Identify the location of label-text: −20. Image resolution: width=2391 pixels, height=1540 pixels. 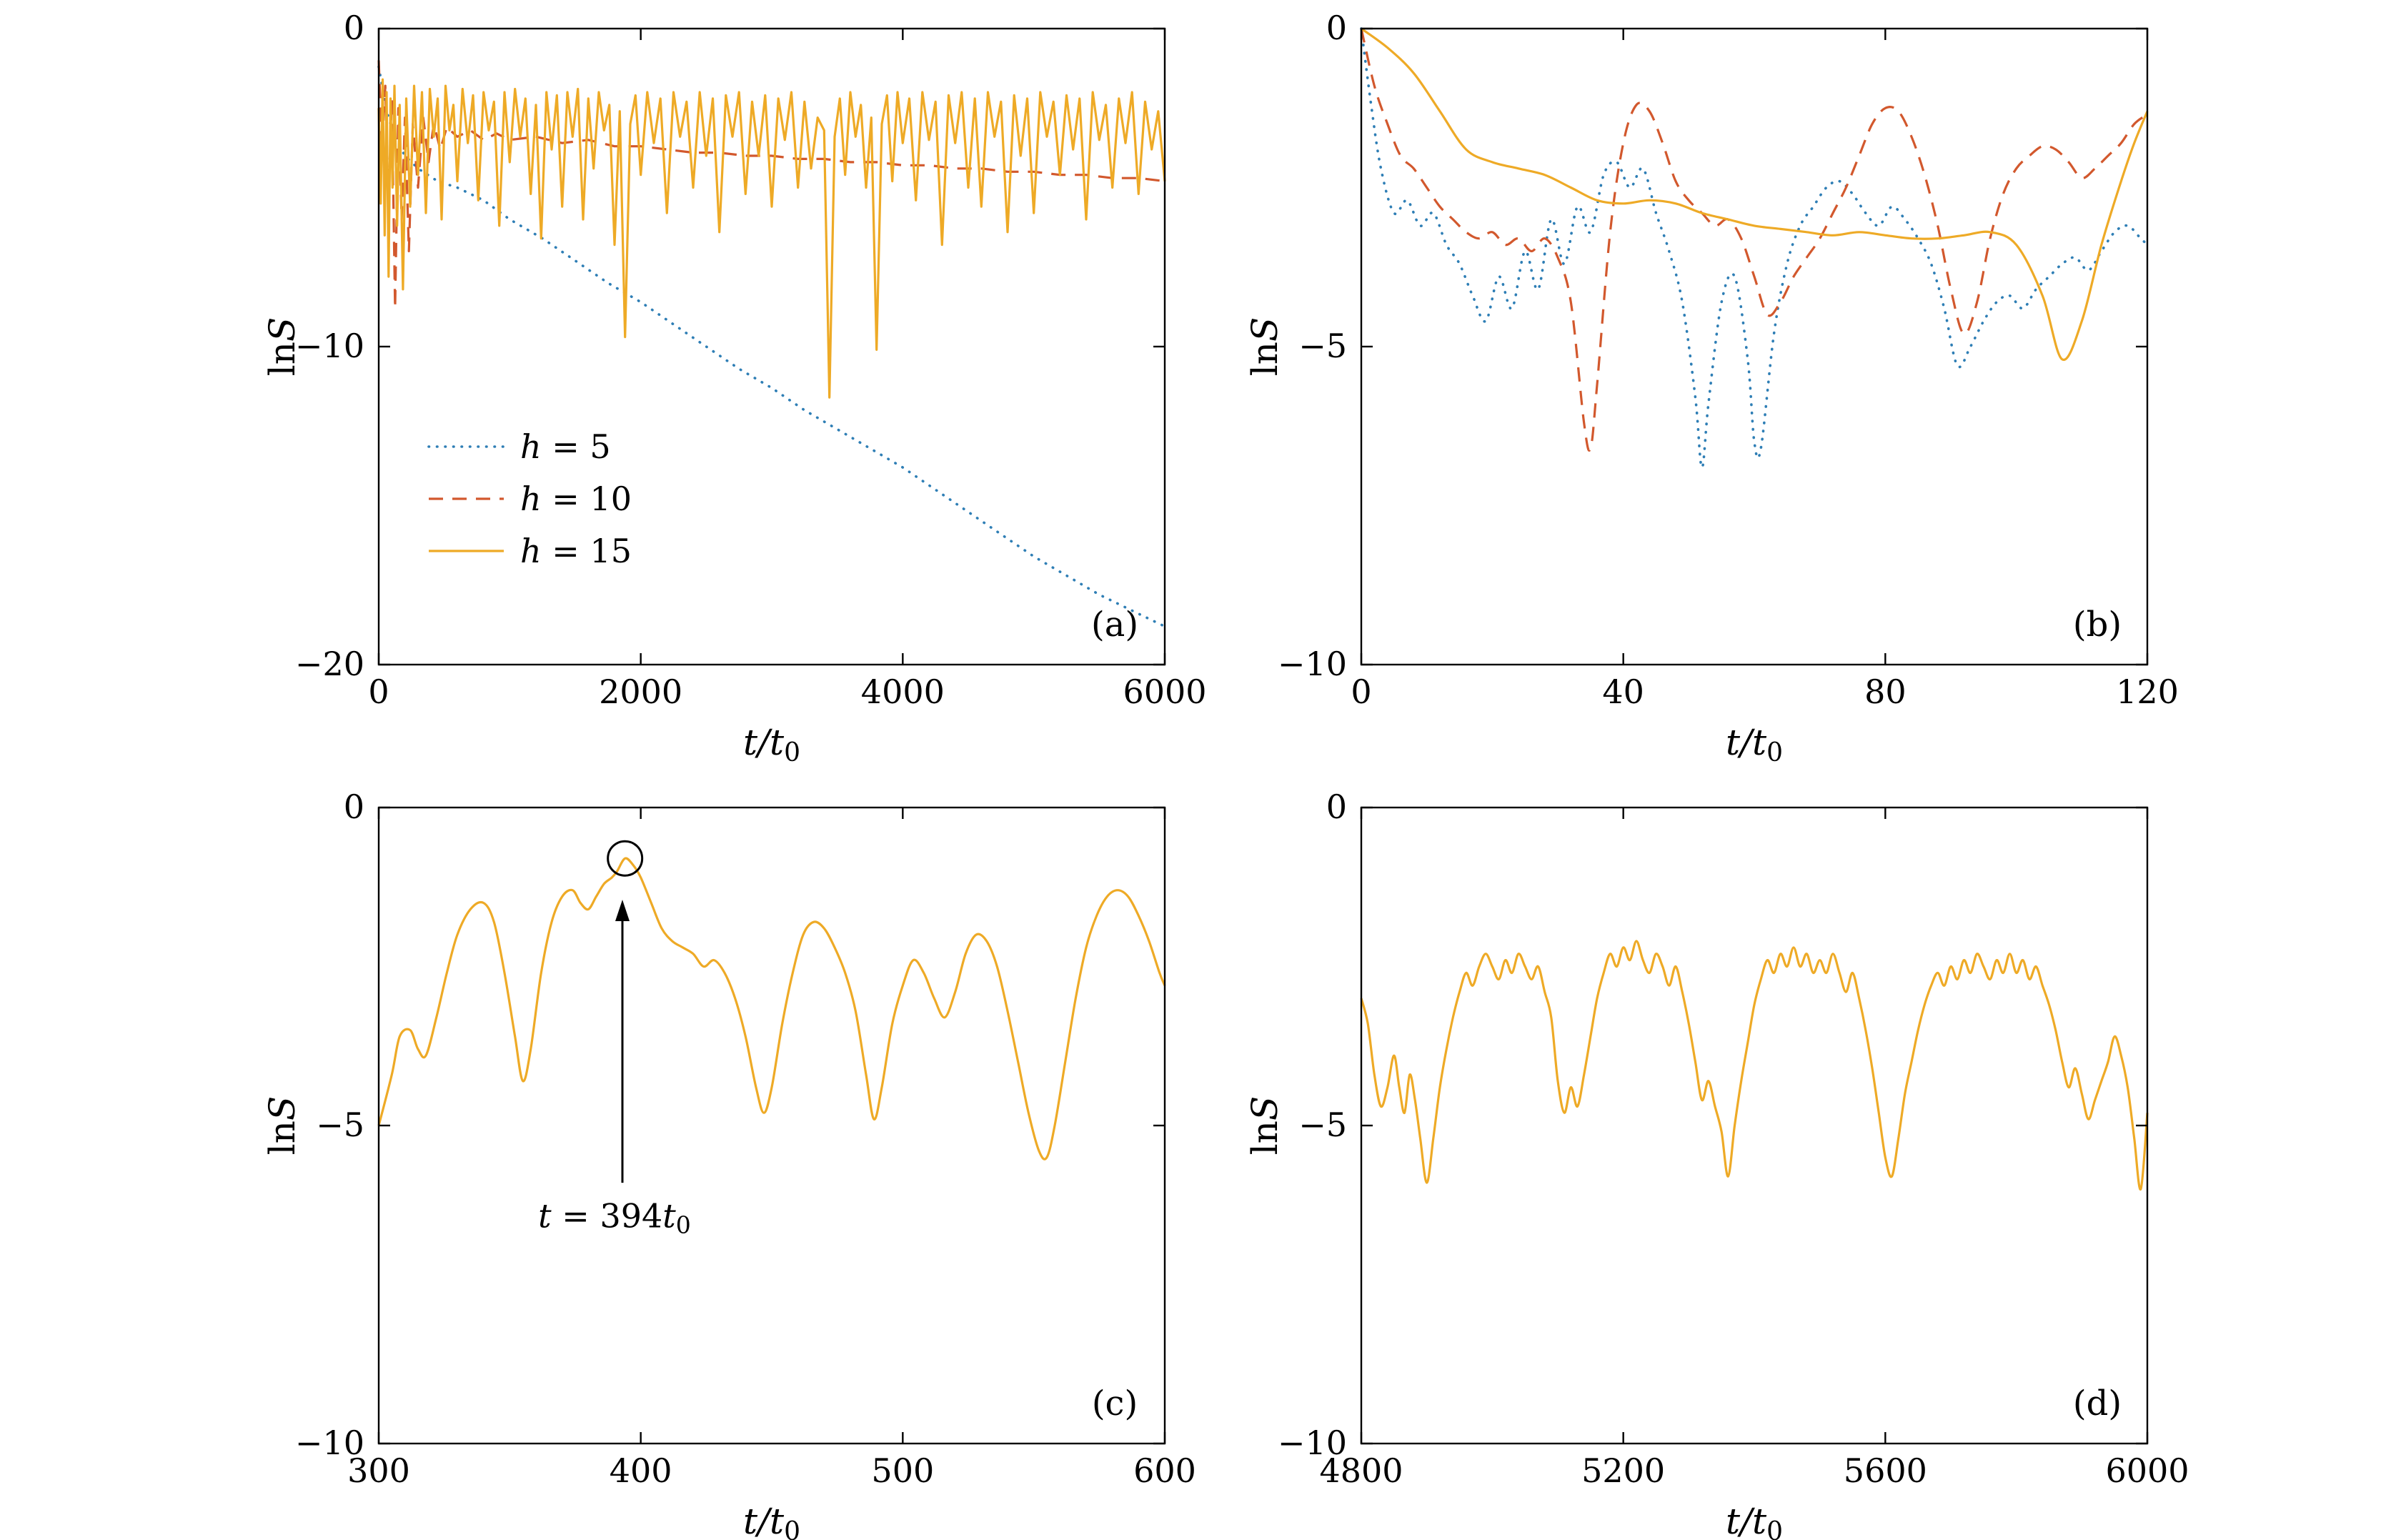
(329, 664).